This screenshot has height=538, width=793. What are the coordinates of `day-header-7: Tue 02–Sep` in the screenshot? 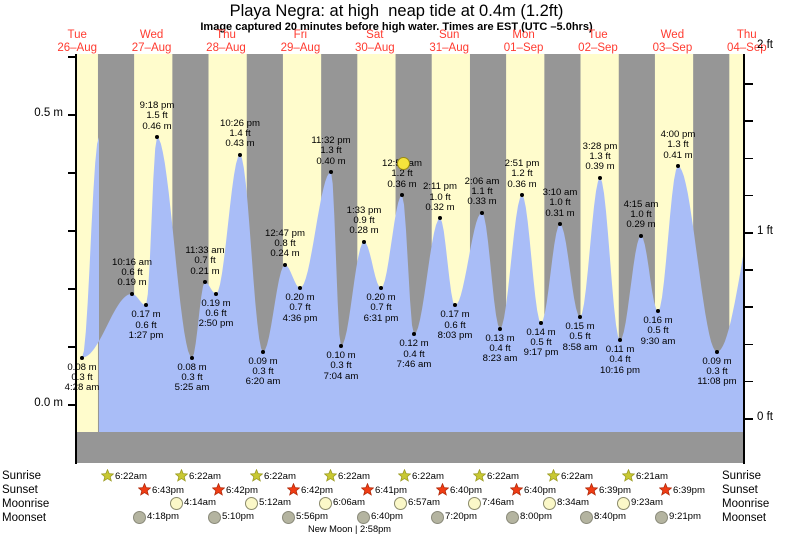 It's located at (598, 41).